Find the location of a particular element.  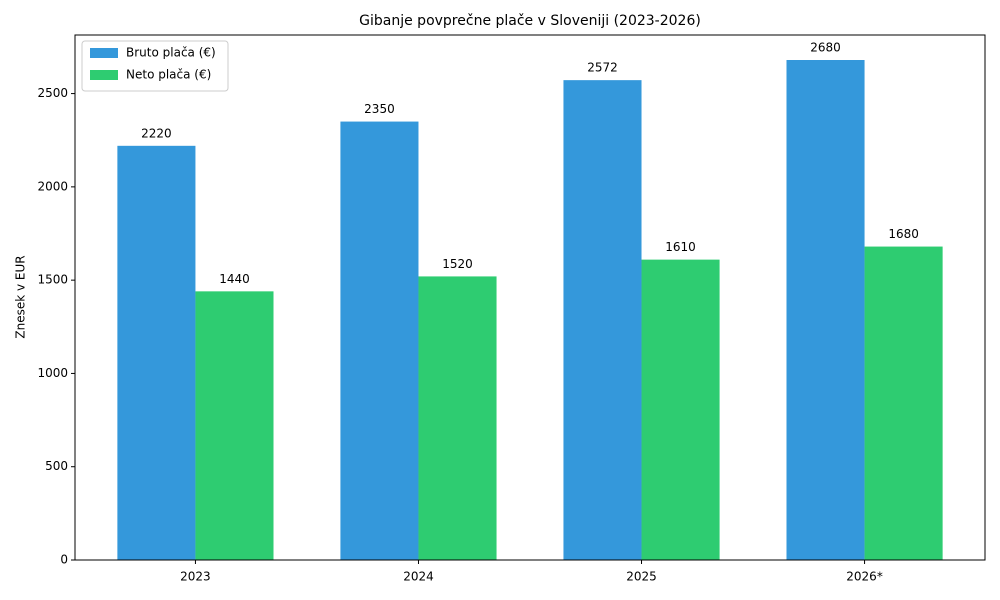

data-label: 1610 is located at coordinates (680, 247).